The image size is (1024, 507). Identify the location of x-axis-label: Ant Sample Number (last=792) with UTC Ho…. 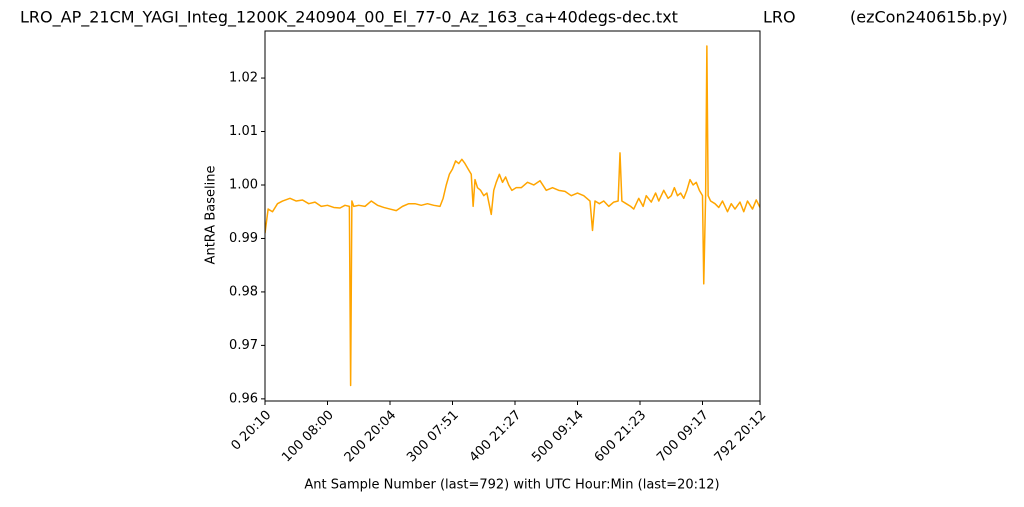
(511, 485).